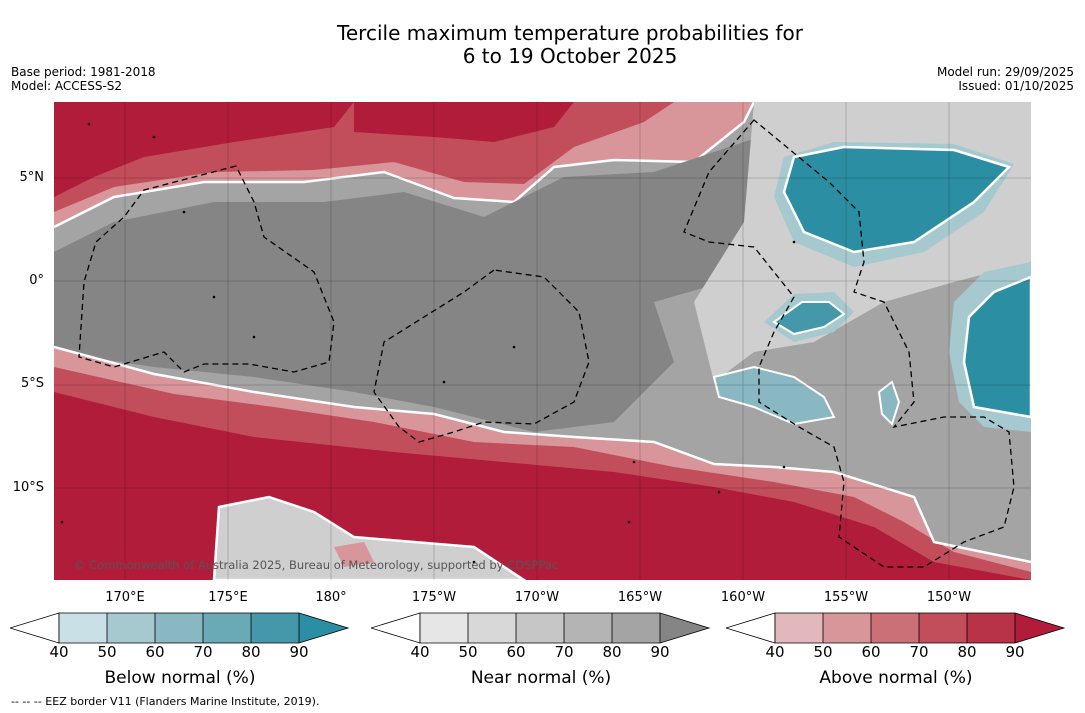  Describe the element at coordinates (919, 652) in the screenshot. I see `above-tick-70: 70` at that location.